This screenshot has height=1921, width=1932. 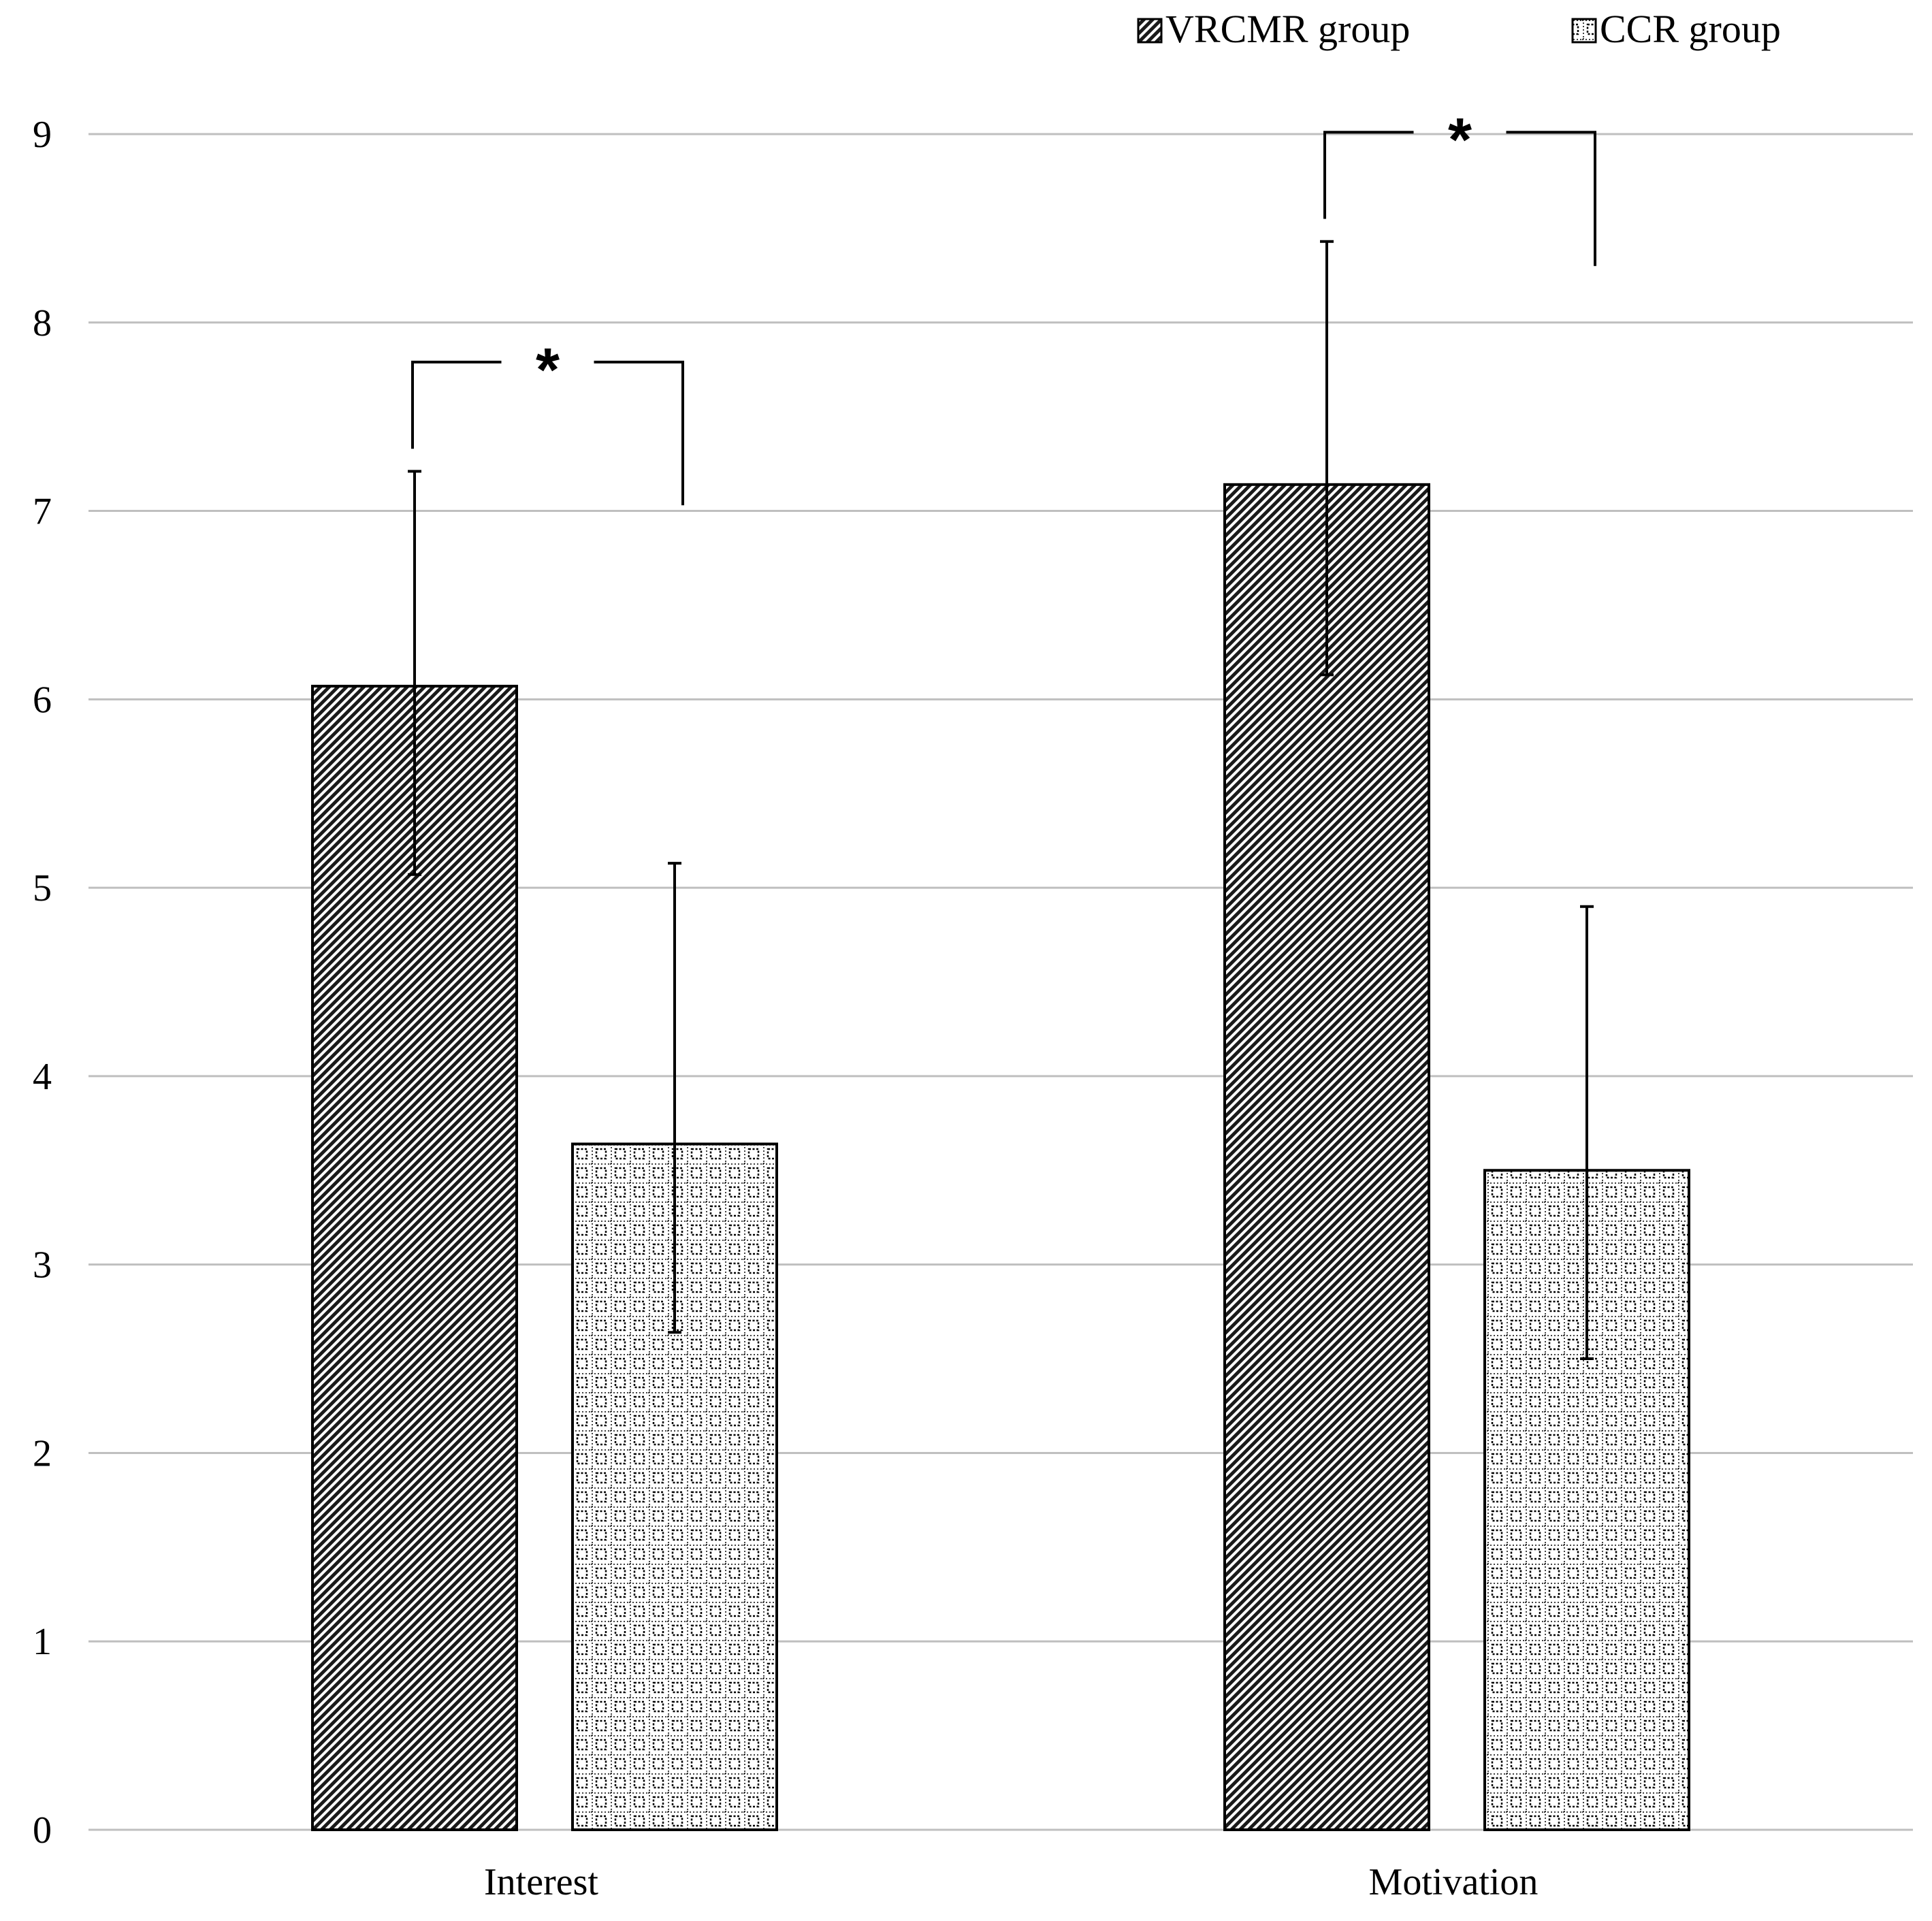 I want to click on y-tick-label: 4, so click(x=42, y=1077).